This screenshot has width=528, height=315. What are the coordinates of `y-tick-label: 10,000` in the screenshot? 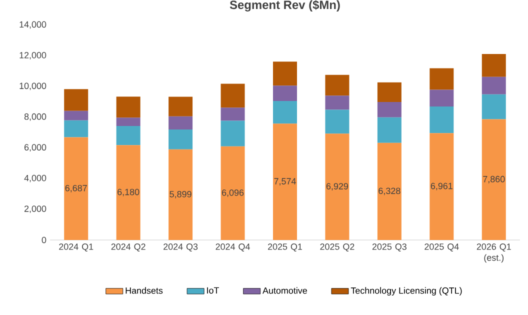 It's located at (33, 86).